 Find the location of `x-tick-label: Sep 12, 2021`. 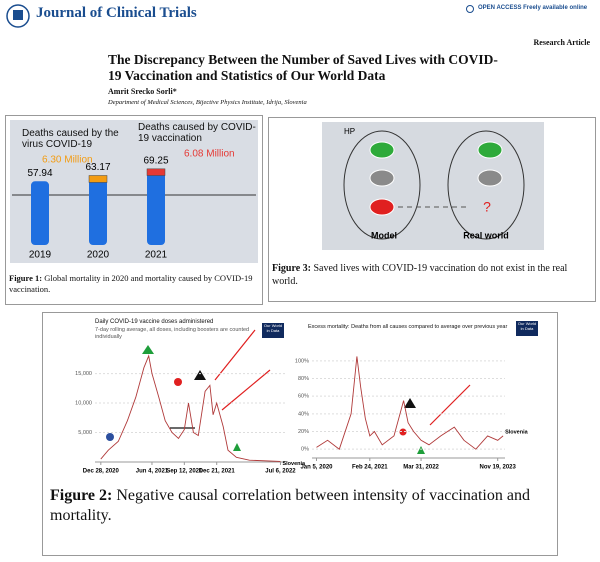

x-tick-label: Sep 12, 2021 is located at coordinates (184, 472).